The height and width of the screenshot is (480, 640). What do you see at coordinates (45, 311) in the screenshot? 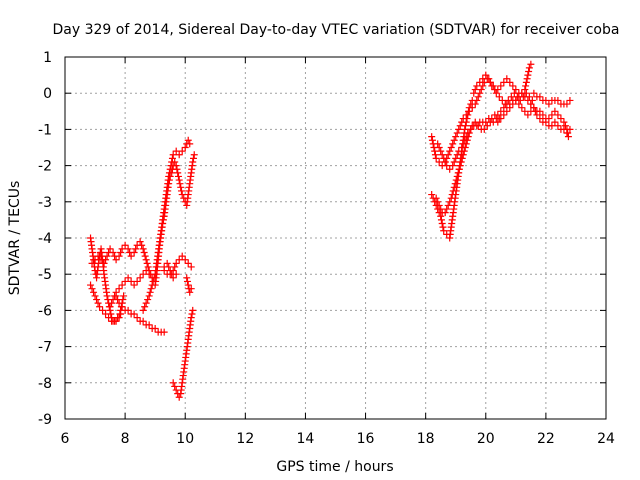
I see `y-tick-label: -6` at bounding box center [45, 311].